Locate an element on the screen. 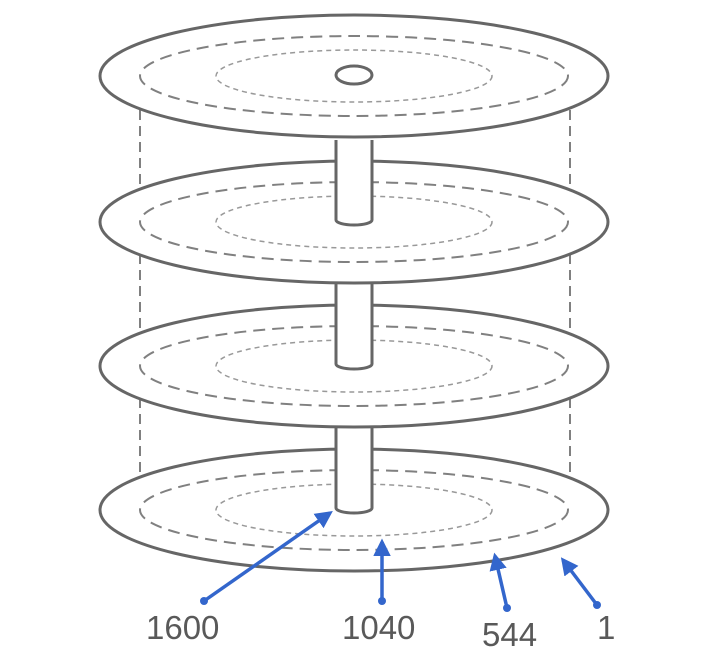 Image resolution: width=708 pixels, height=653 pixels. platter-1-outer-track is located at coordinates (354, 76).